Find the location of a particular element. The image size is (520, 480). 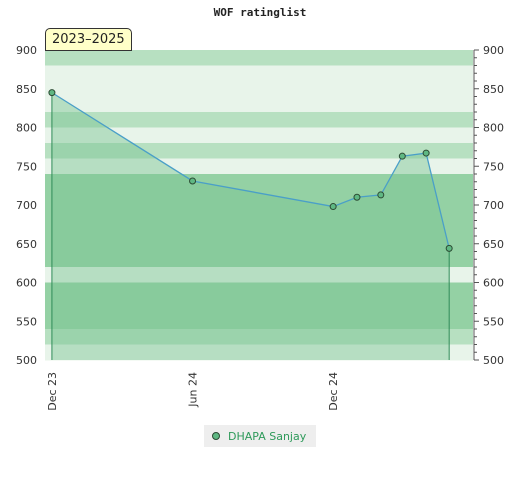

x-tick-label: Dec 23 is located at coordinates (52, 391).